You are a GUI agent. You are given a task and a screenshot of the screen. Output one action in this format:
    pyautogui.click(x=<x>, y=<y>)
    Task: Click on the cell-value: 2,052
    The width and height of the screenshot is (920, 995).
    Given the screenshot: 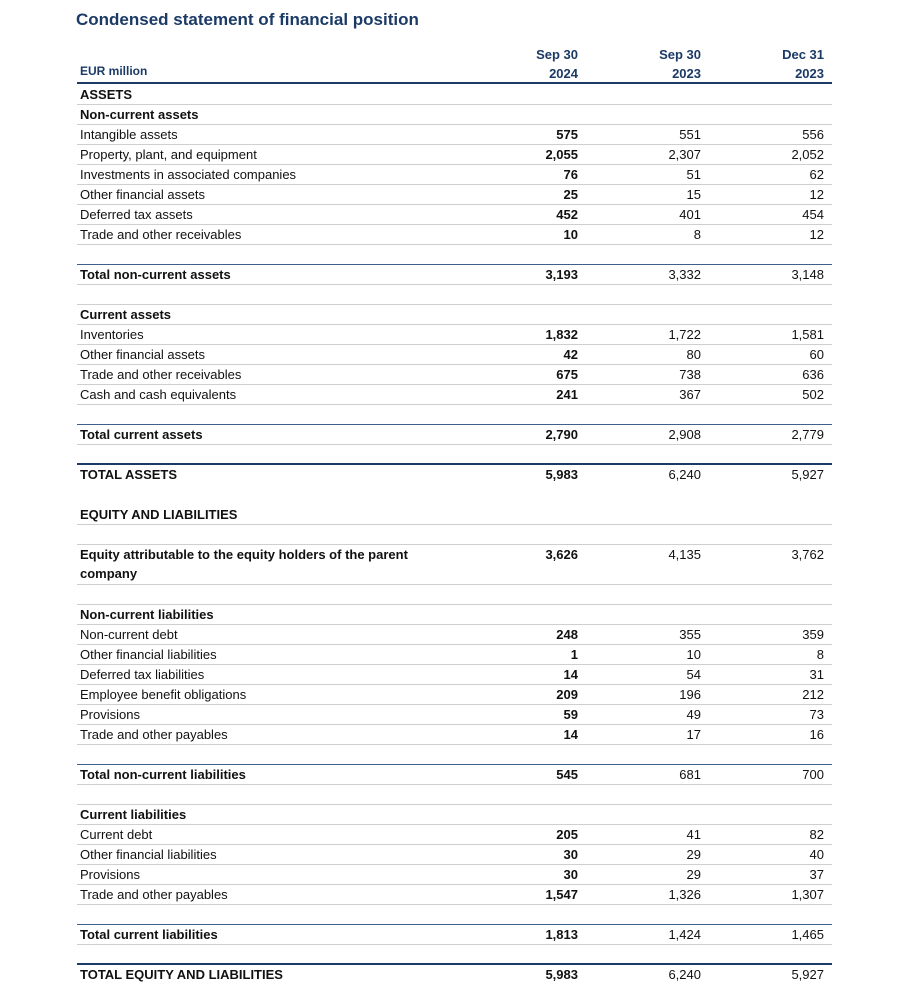 What is the action you would take?
    pyautogui.click(x=807, y=154)
    